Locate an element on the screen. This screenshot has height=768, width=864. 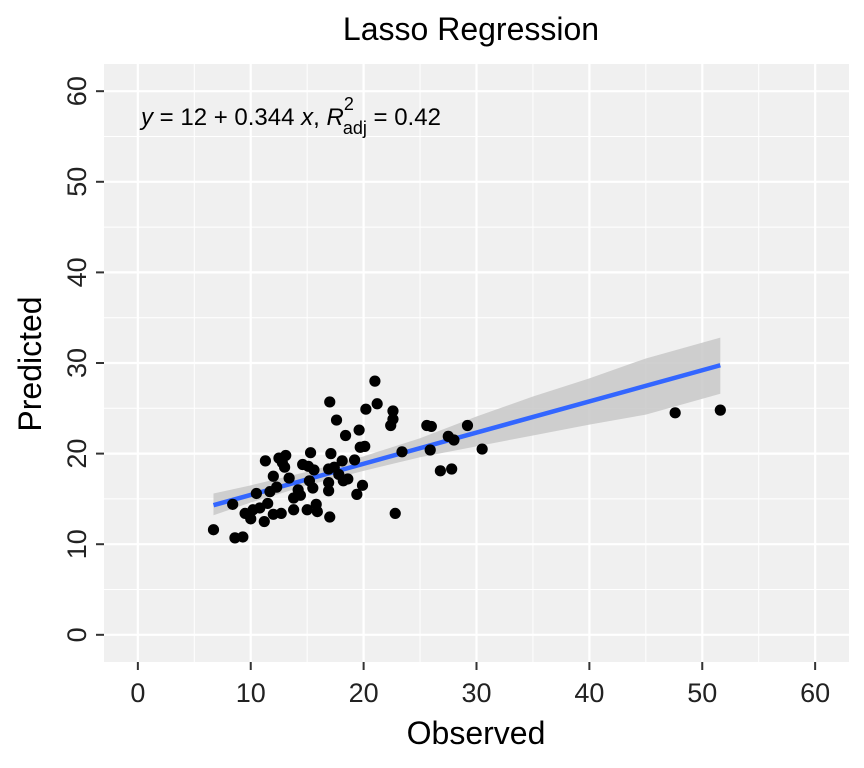
points-layer is located at coordinates (466, 459).